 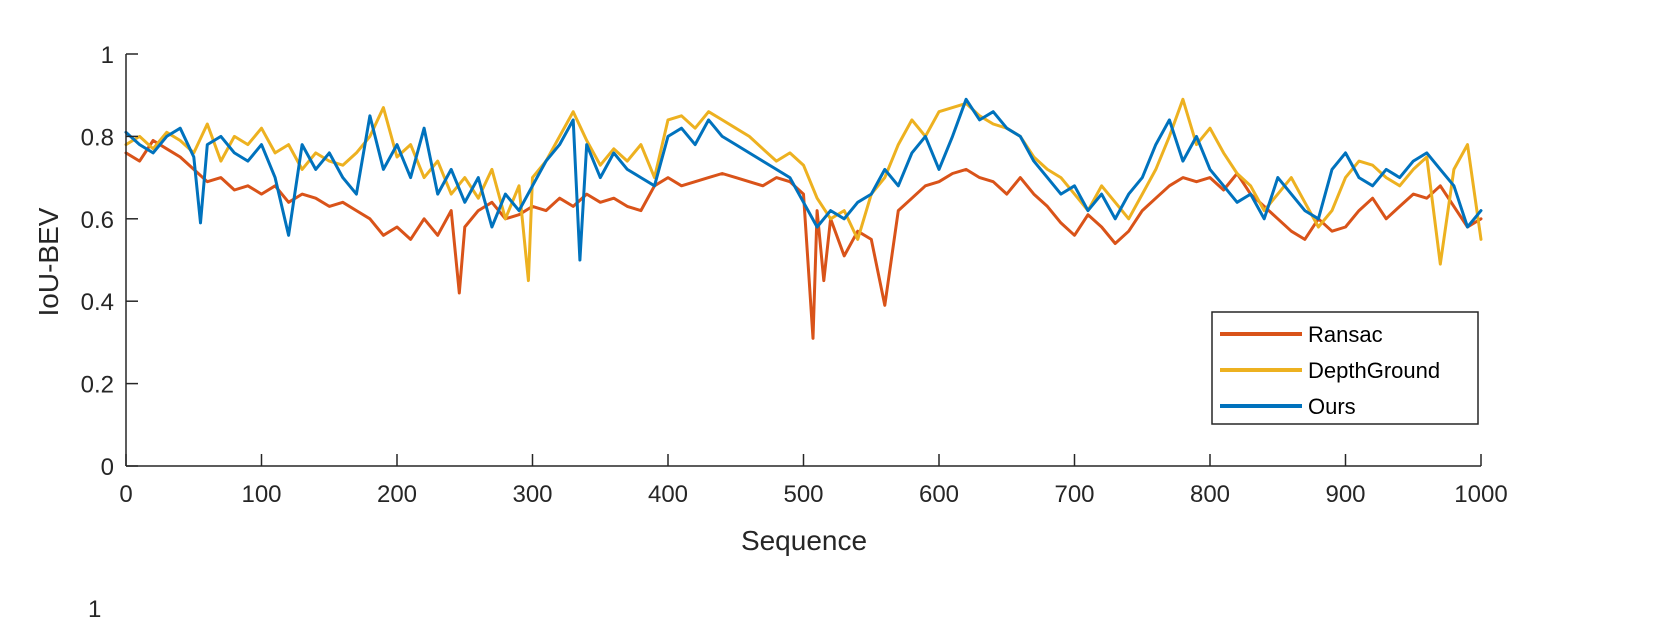 What do you see at coordinates (48, 261) in the screenshot?
I see `y-axis-title: IoU-BEV` at bounding box center [48, 261].